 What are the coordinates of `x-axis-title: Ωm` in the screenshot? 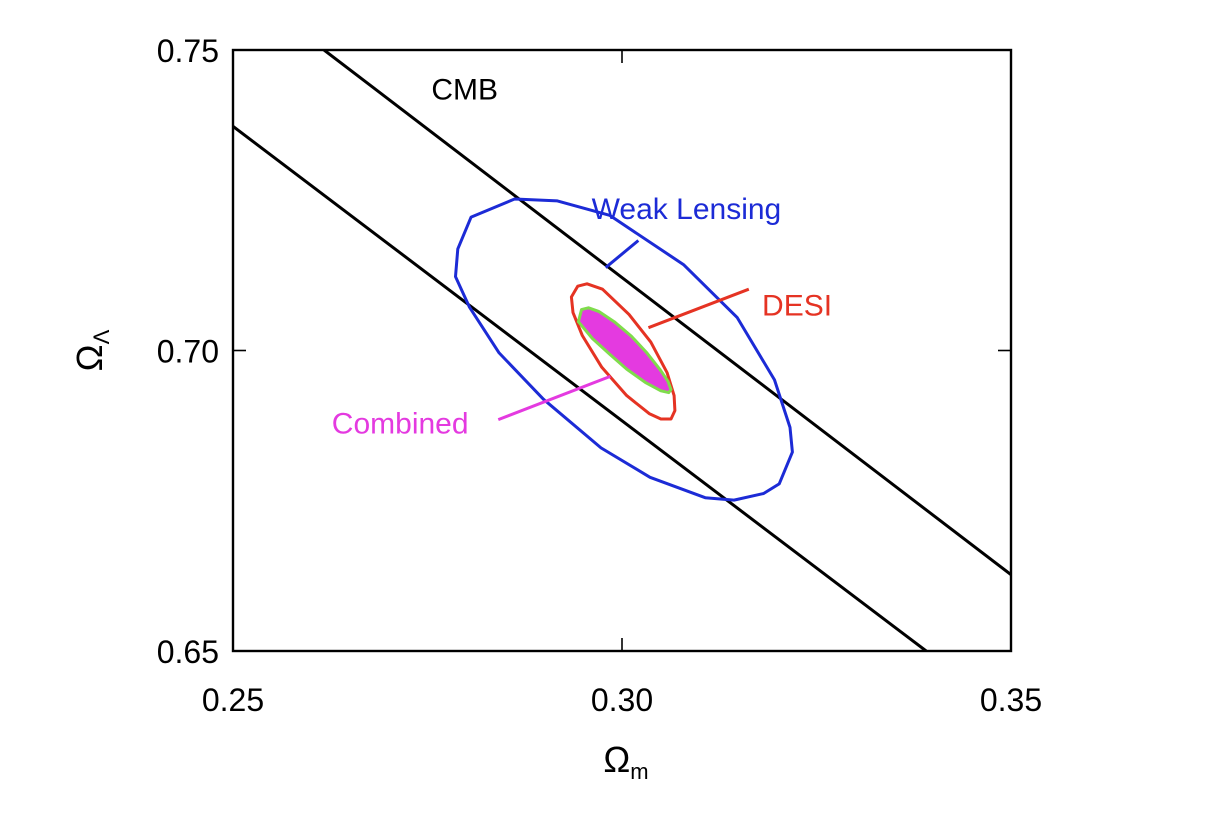 It's located at (625, 761).